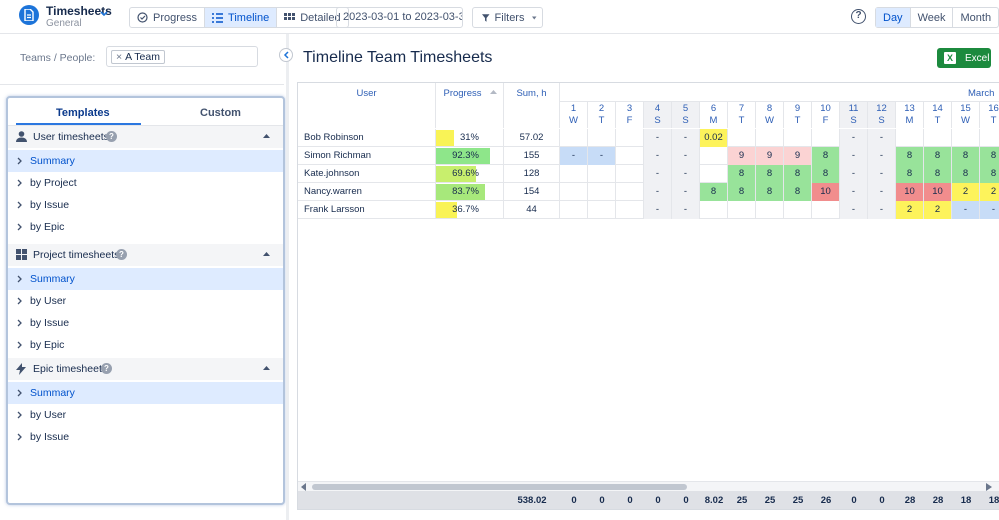 This screenshot has width=999, height=520. What do you see at coordinates (145, 415) in the screenshot?
I see `template-item-epic-by-user: by User` at bounding box center [145, 415].